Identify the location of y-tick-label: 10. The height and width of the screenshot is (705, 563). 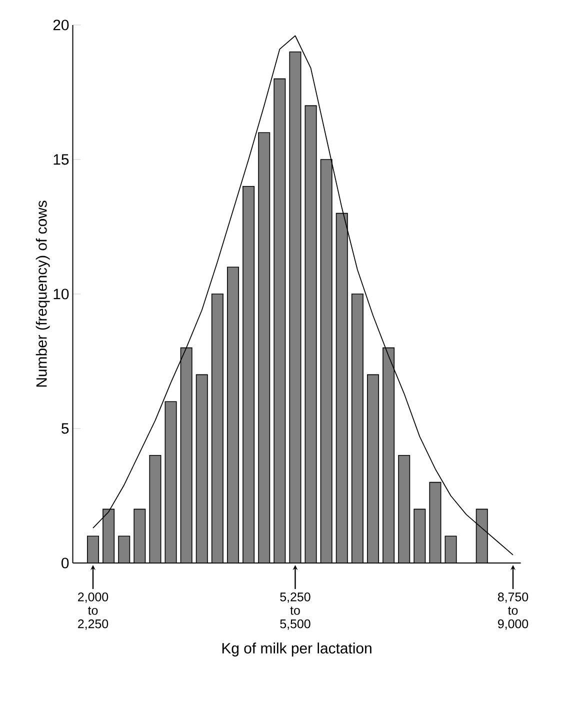
(61, 294).